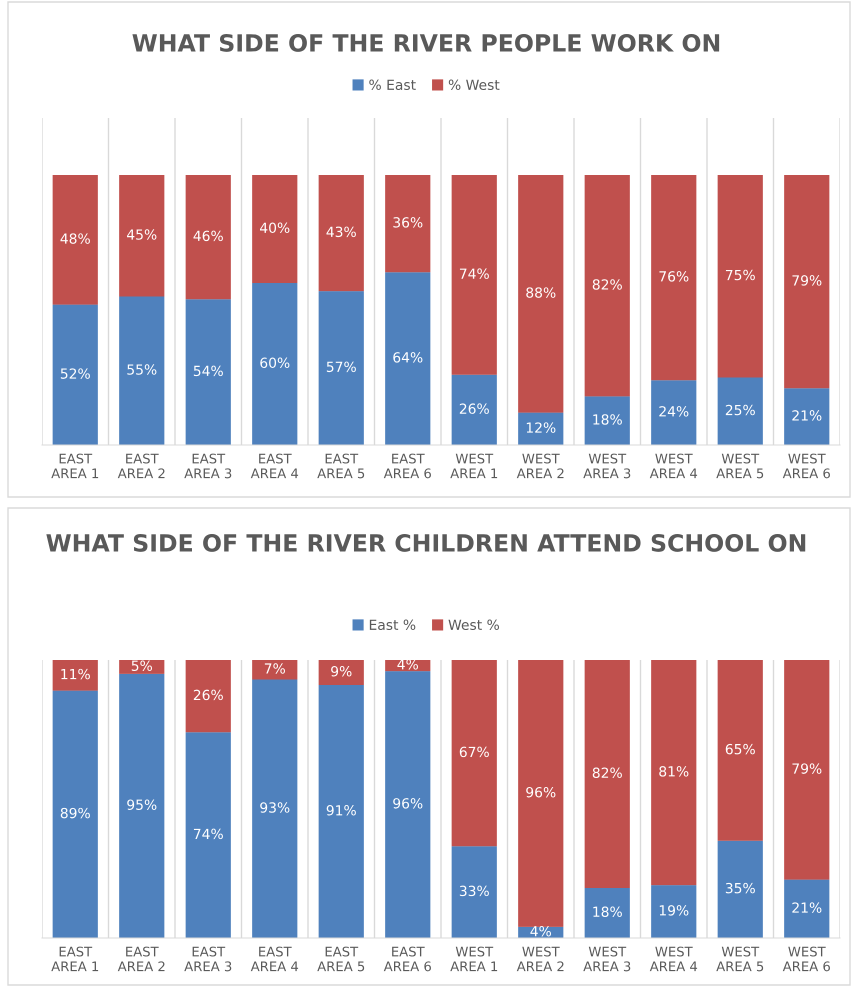 This screenshot has width=853, height=987. I want to click on legend-label: % East, so click(392, 85).